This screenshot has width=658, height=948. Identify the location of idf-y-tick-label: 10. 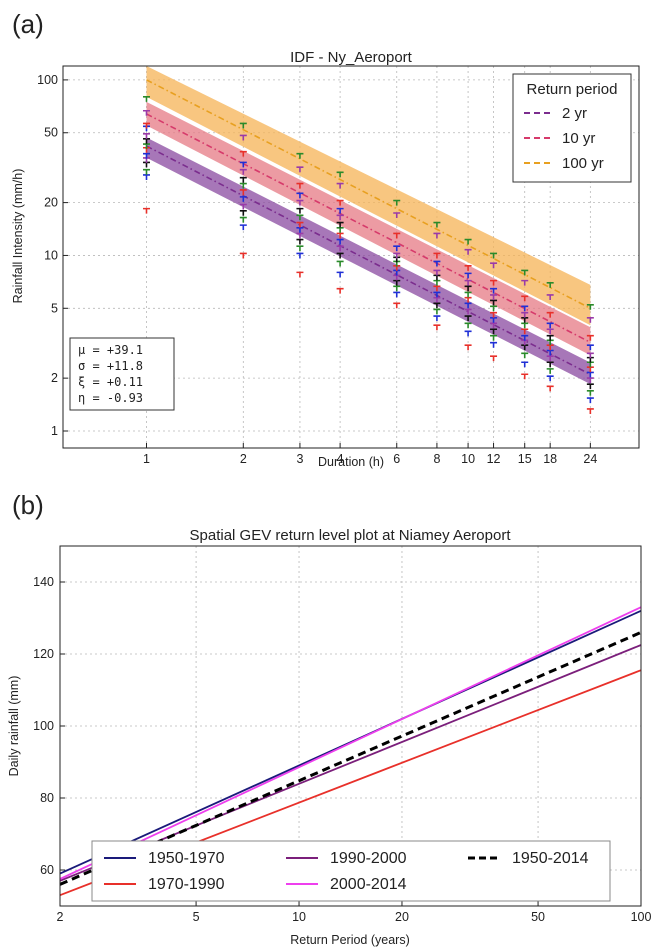
(51, 255).